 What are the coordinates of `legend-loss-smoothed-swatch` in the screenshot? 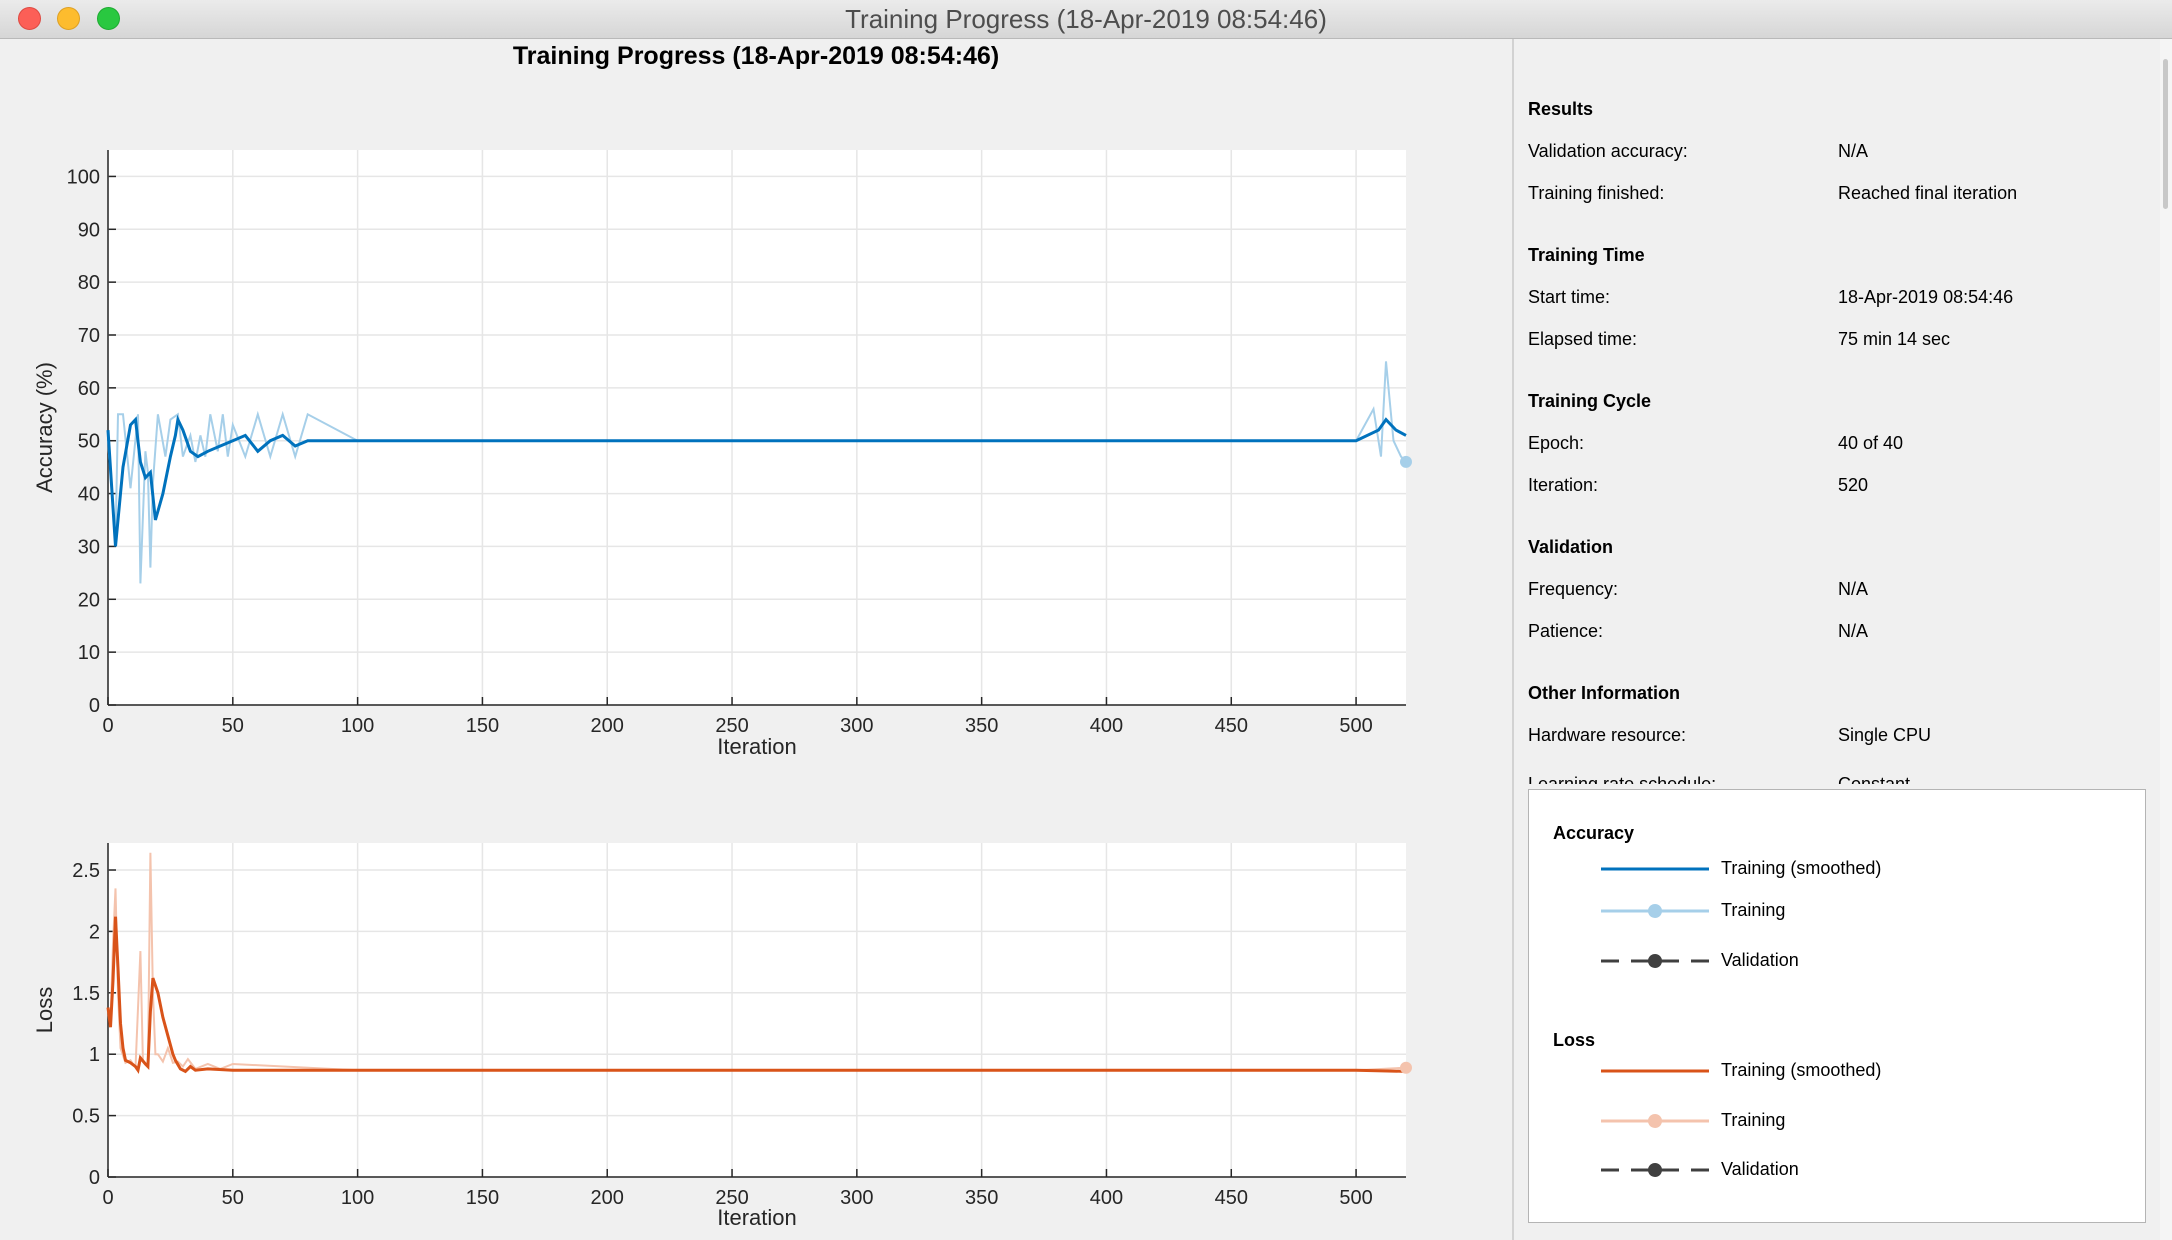 It's located at (1655, 1071).